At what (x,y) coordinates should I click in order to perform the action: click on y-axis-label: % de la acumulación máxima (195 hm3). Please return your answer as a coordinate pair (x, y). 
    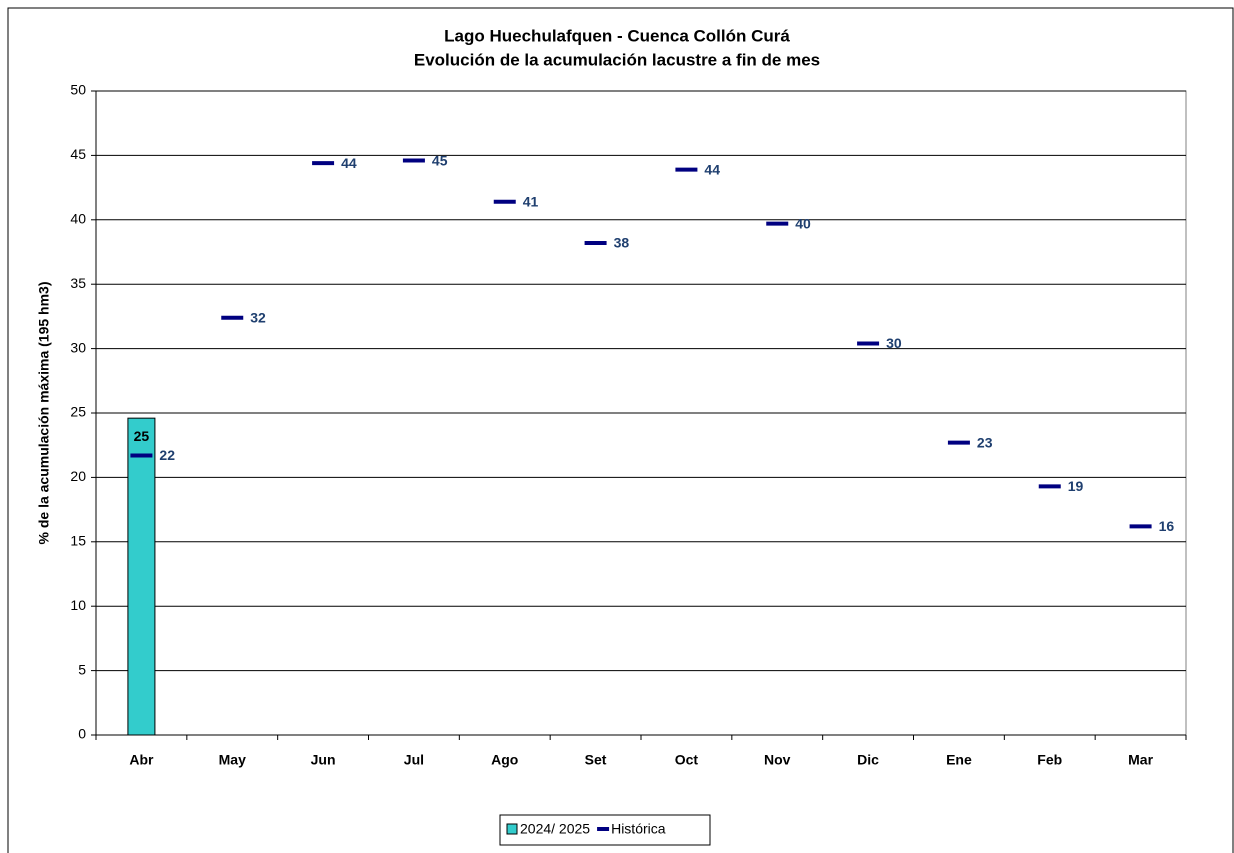
    Looking at the image, I should click on (44, 413).